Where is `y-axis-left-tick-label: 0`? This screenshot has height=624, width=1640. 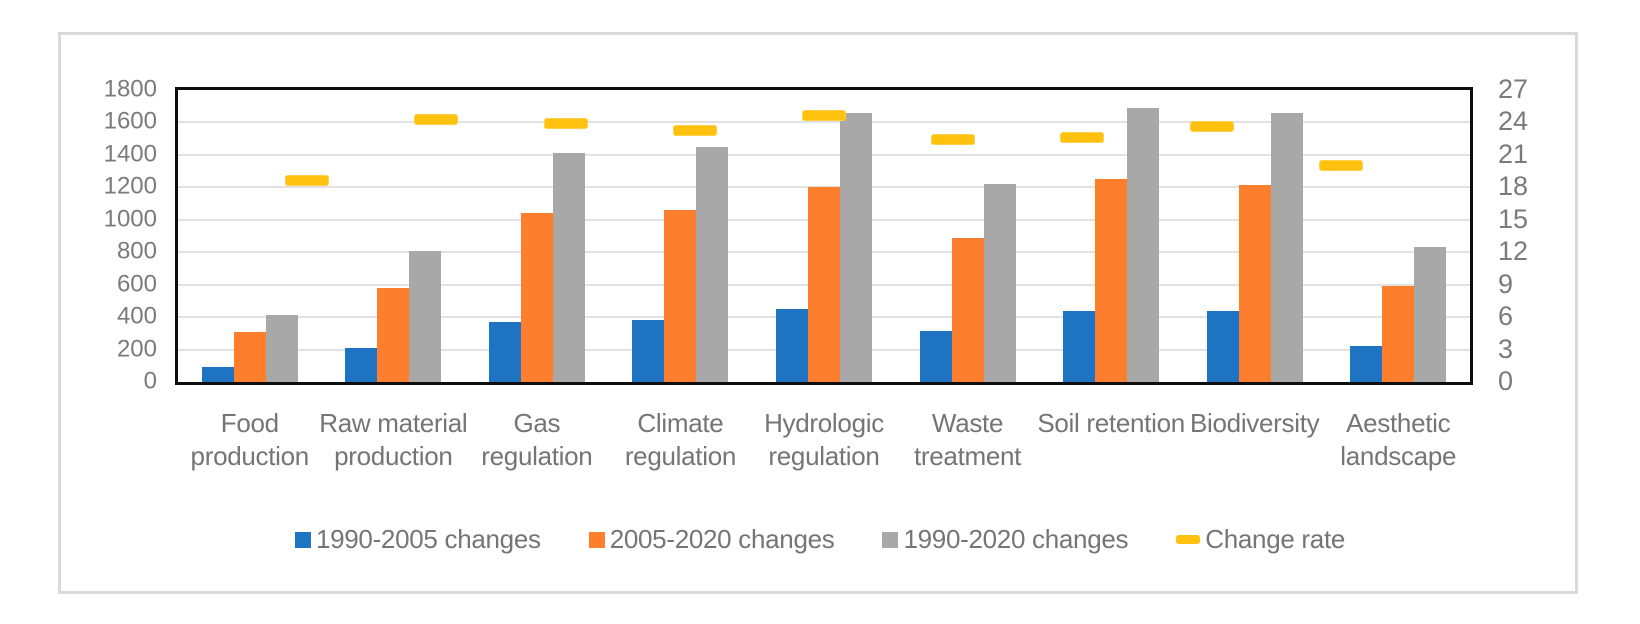
y-axis-left-tick-label: 0 is located at coordinates (150, 381).